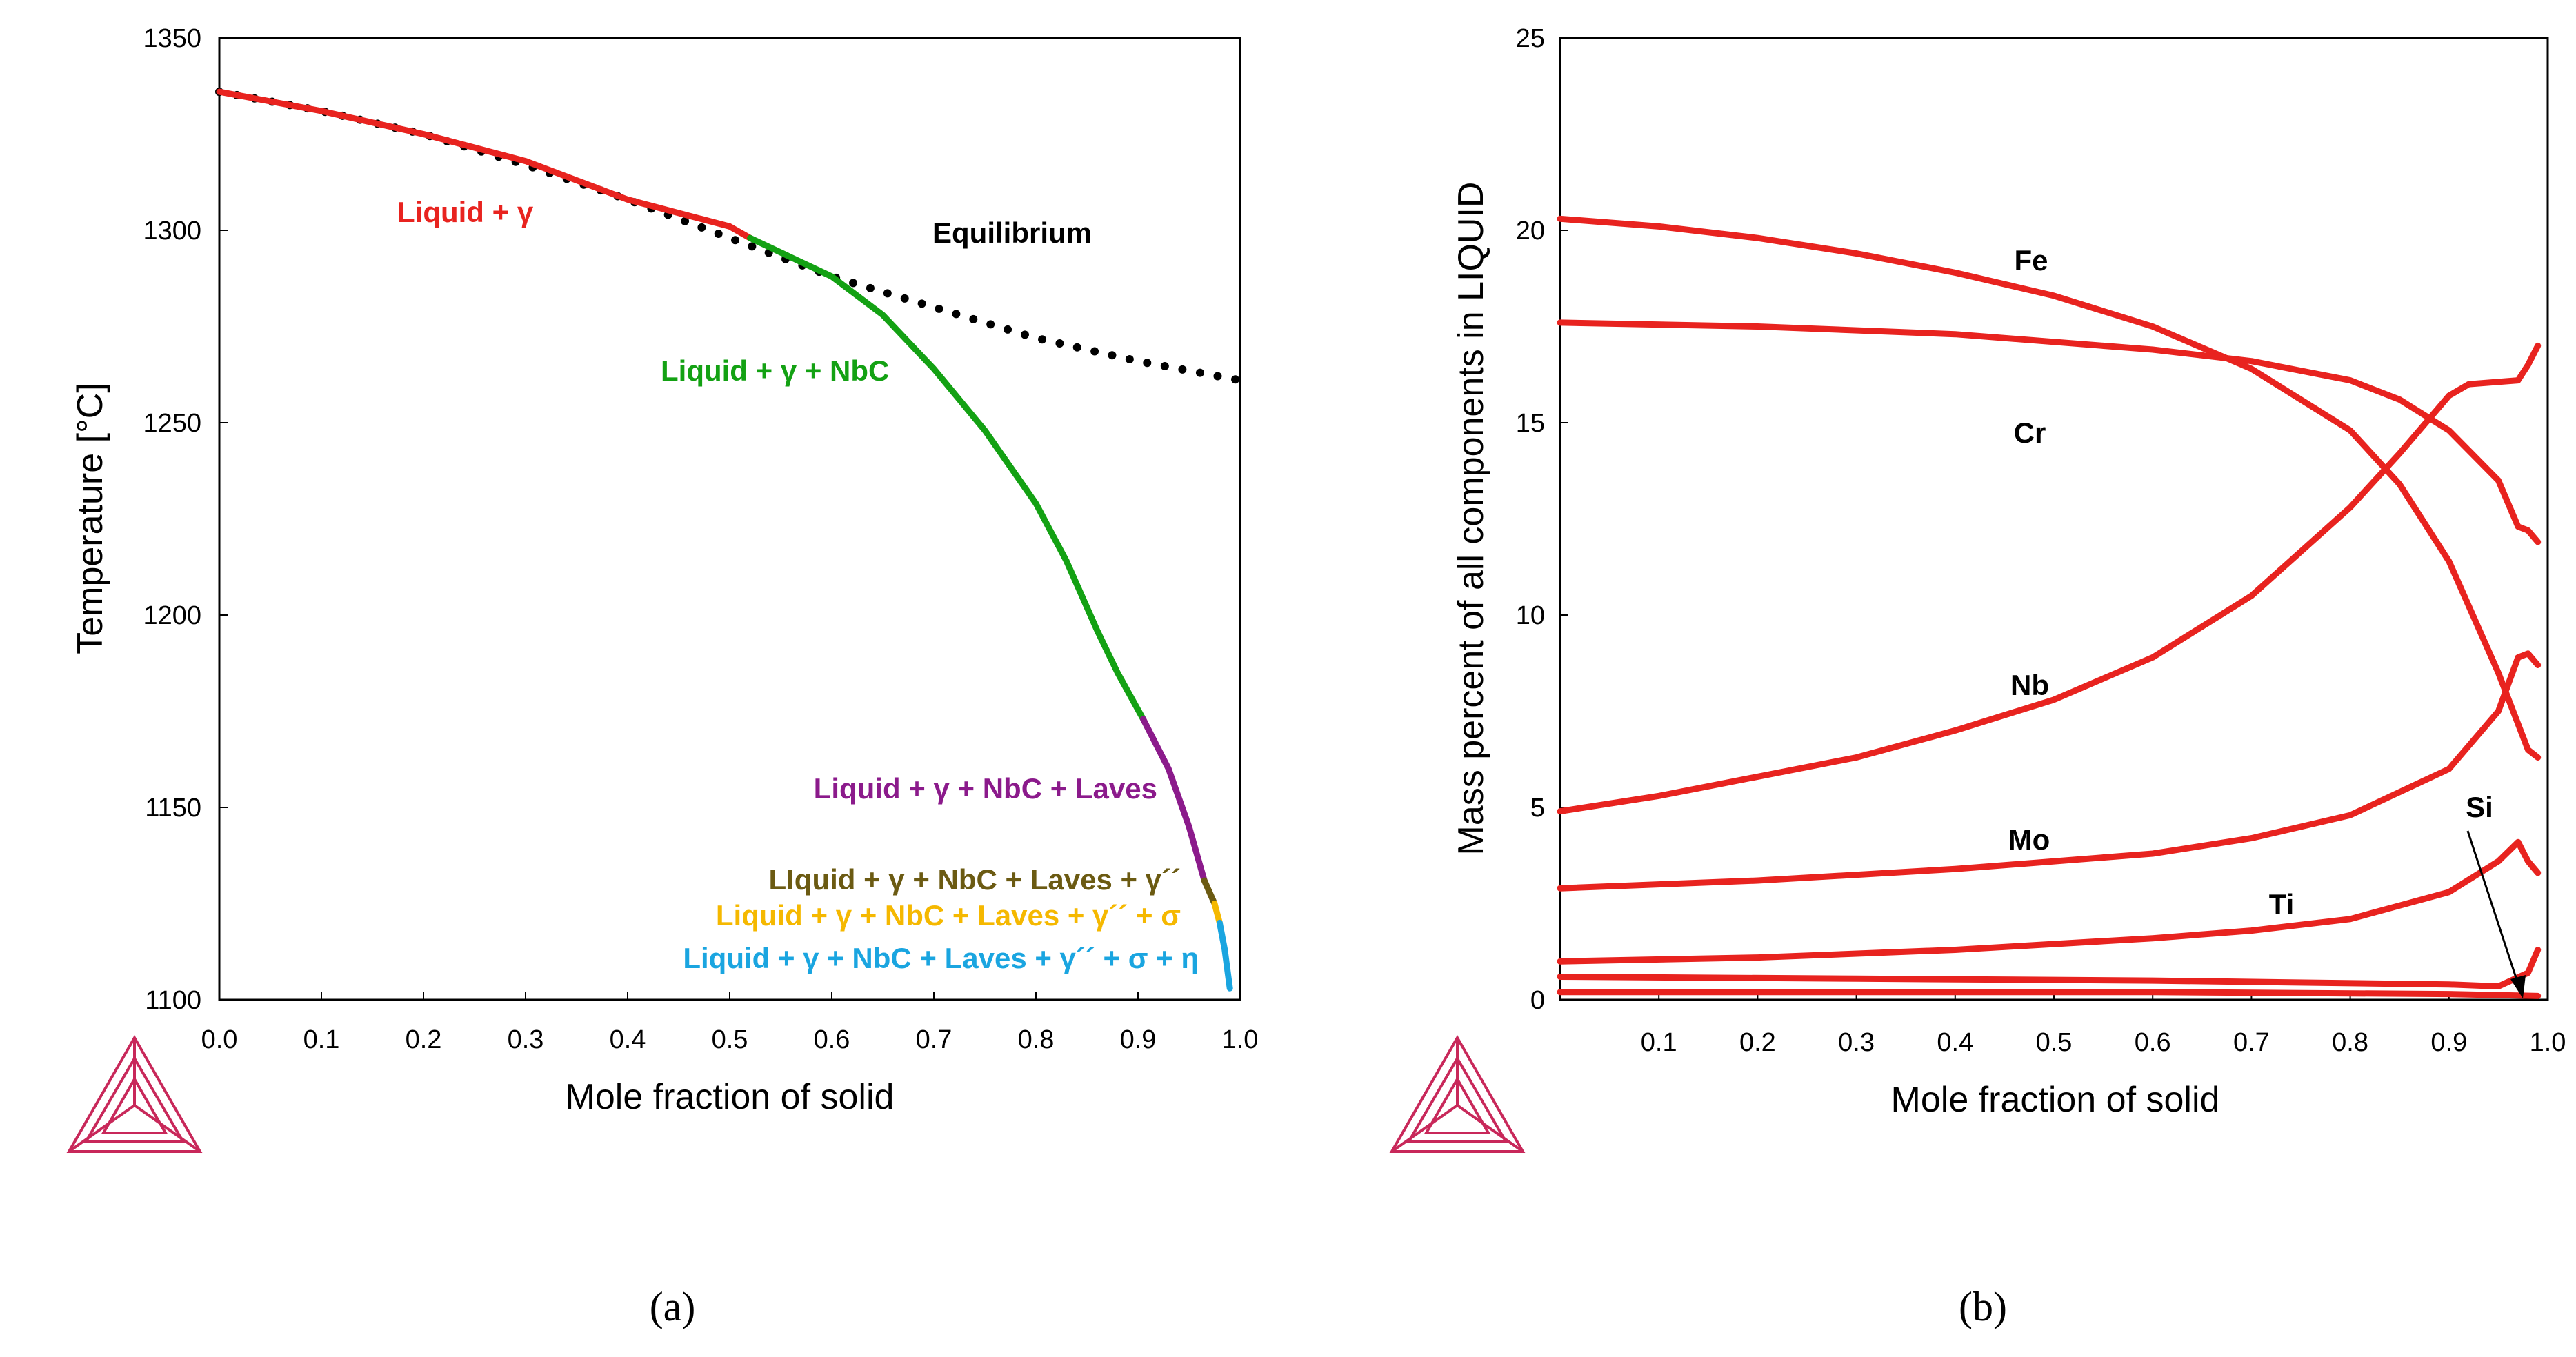  Describe the element at coordinates (1983, 1306) in the screenshot. I see `caption-b: (b)` at that location.